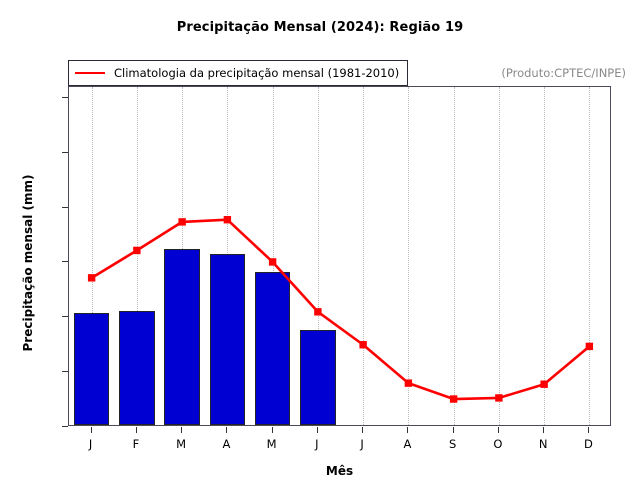 This screenshot has height=500, width=640. Describe the element at coordinates (588, 444) in the screenshot. I see `x-tick-label-11: D` at that location.